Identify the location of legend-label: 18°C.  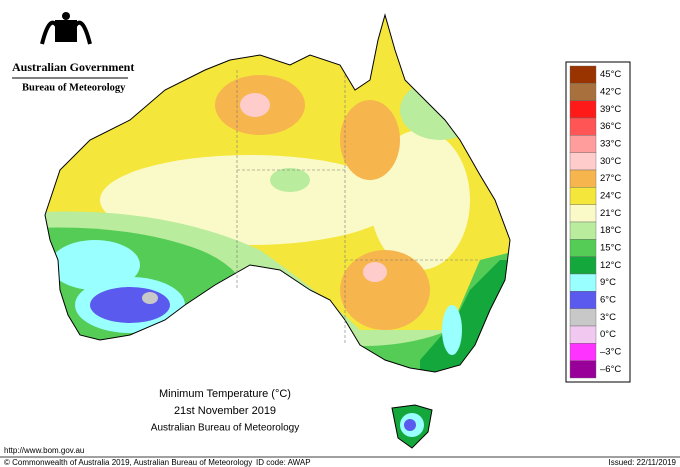
(610, 230).